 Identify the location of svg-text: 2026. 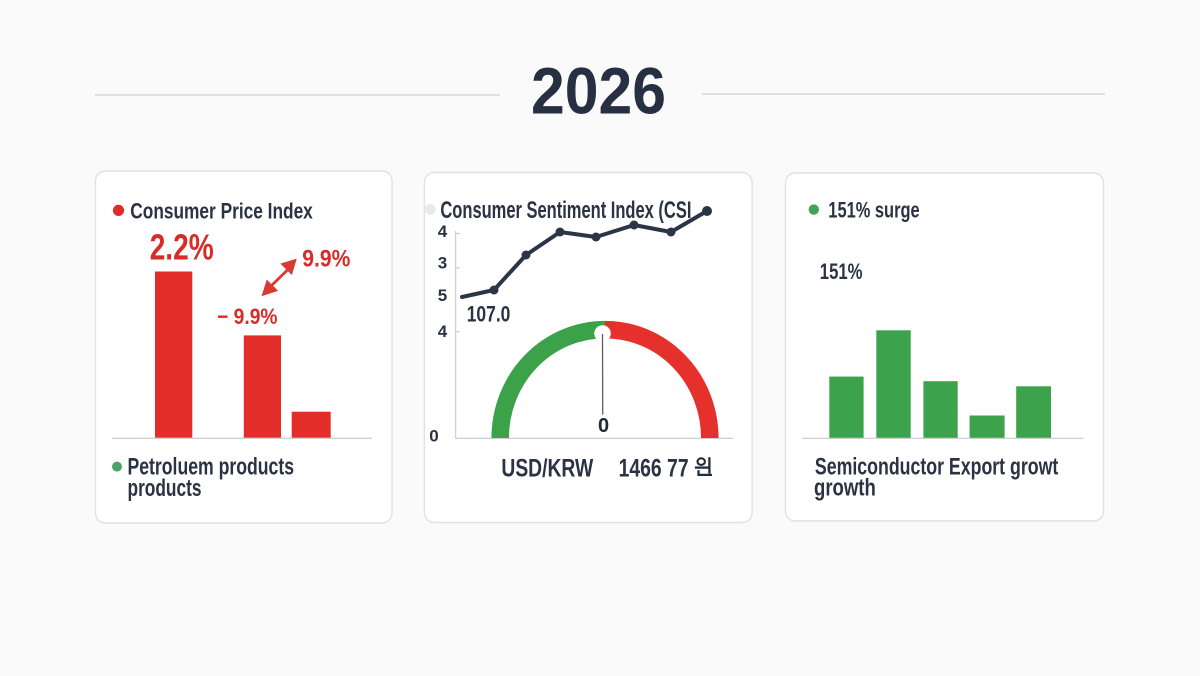
(598, 91).